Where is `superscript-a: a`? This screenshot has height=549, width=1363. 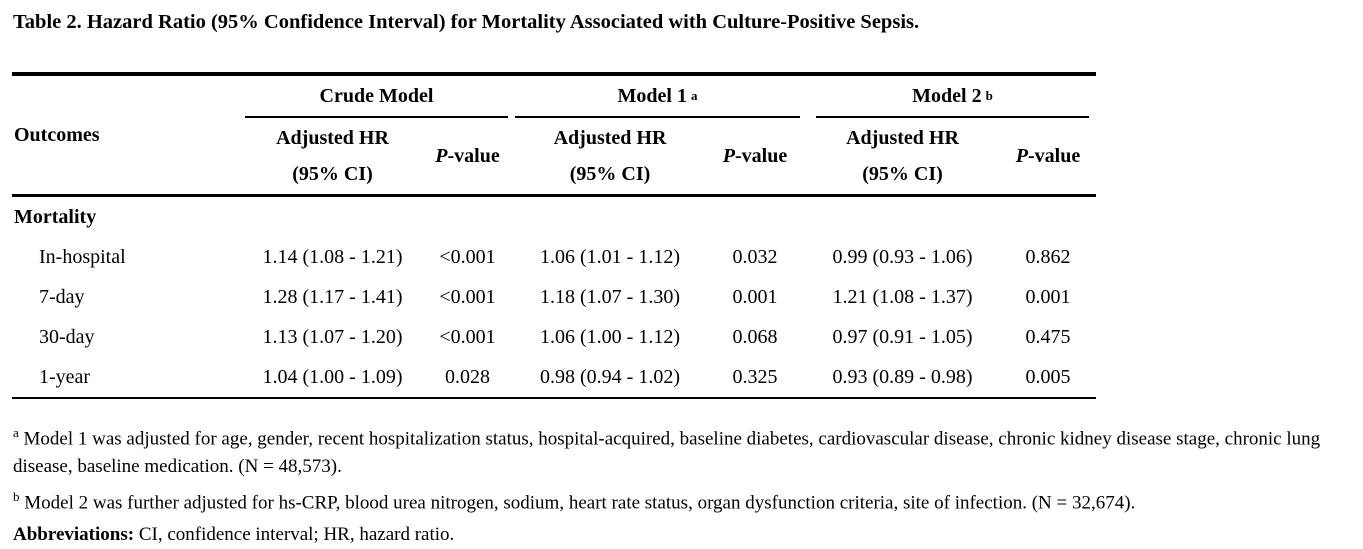 superscript-a: a is located at coordinates (694, 95).